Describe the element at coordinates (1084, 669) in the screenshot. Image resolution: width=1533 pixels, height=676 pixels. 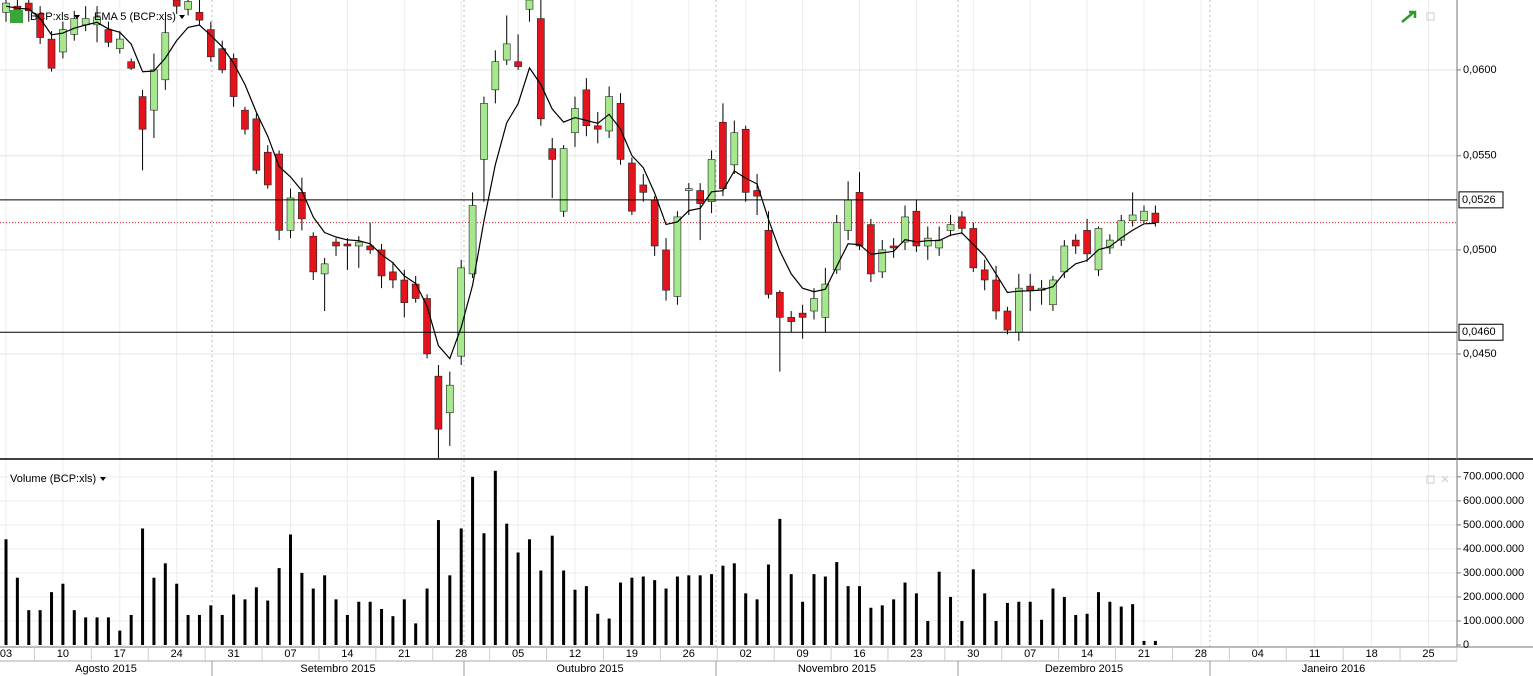
I see `month-label: Dezembro 2015` at that location.